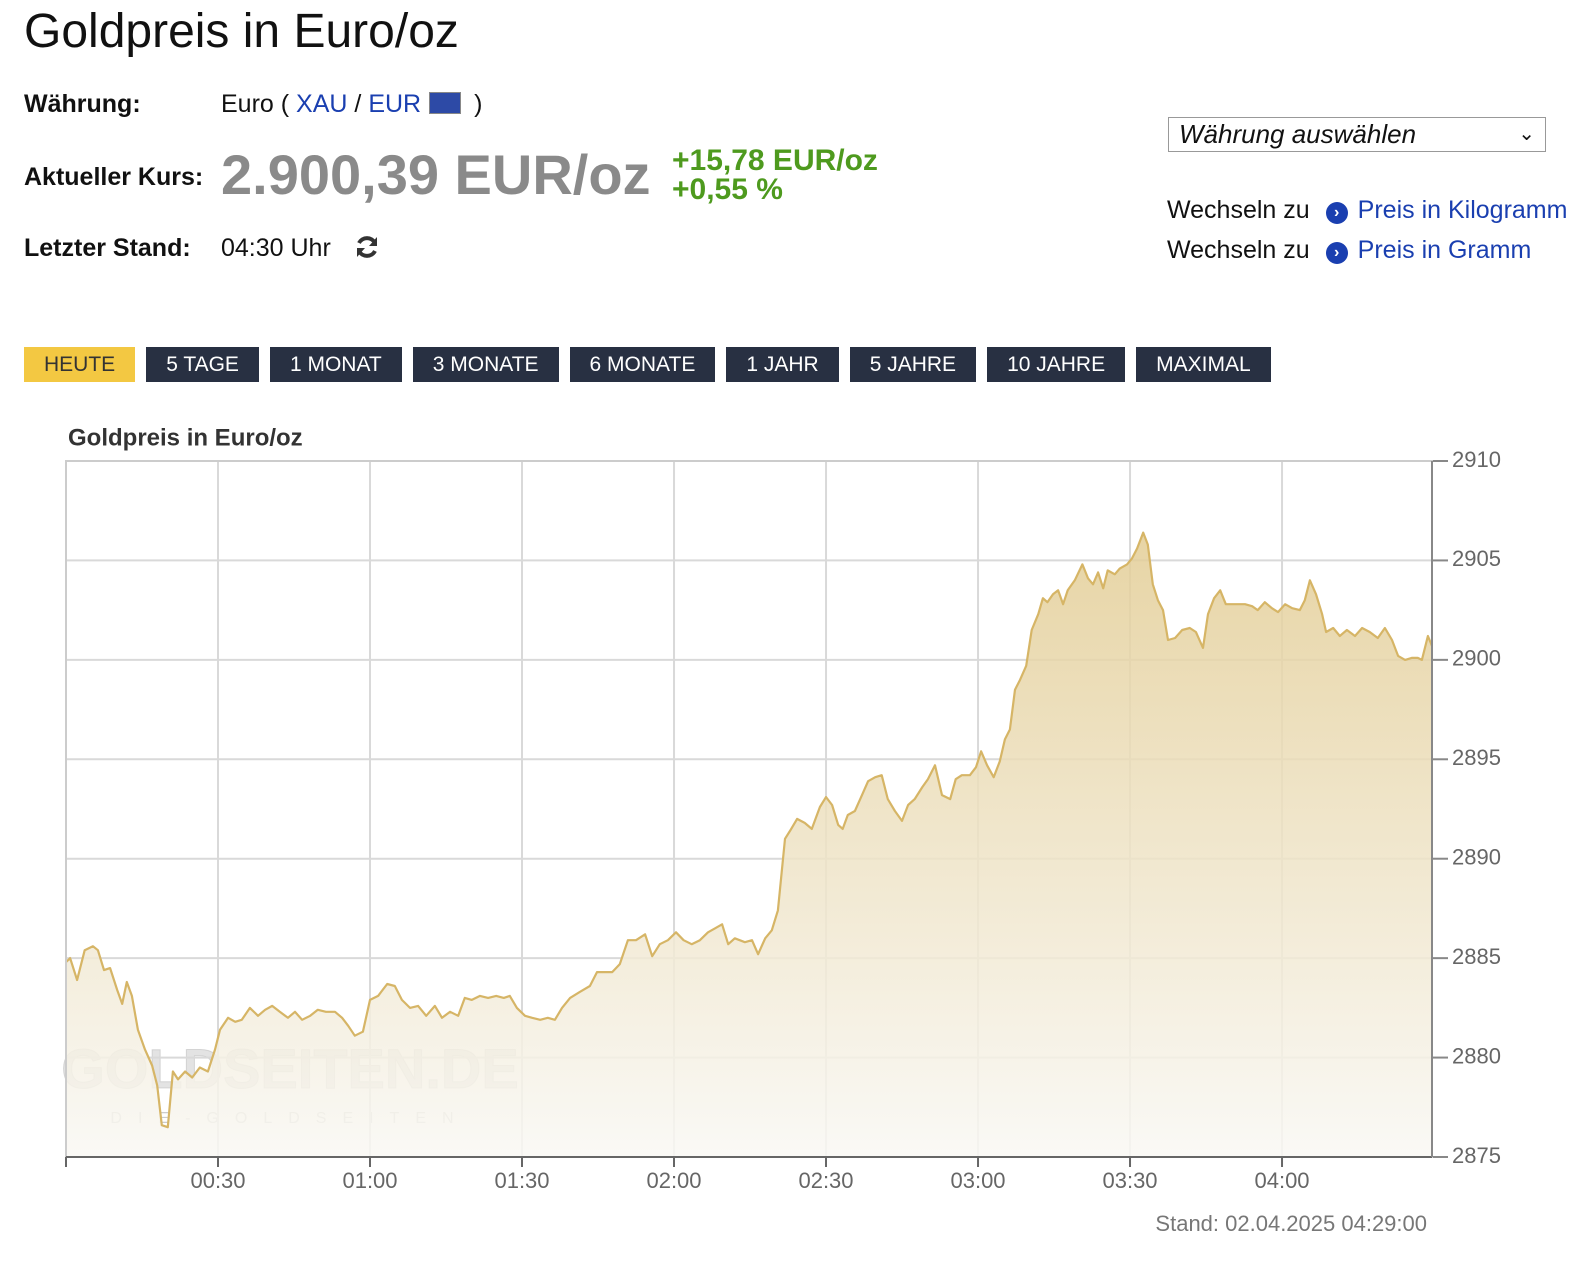 Image resolution: width=1586 pixels, height=1266 pixels. Describe the element at coordinates (114, 177) in the screenshot. I see `price-label: Aktueller Kurs:` at that location.